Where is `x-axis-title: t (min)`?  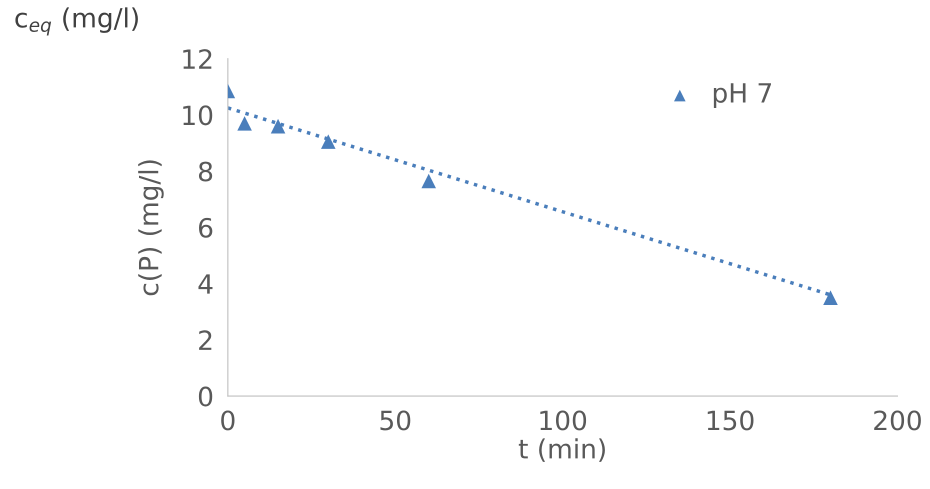 x-axis-title: t (min) is located at coordinates (561, 450).